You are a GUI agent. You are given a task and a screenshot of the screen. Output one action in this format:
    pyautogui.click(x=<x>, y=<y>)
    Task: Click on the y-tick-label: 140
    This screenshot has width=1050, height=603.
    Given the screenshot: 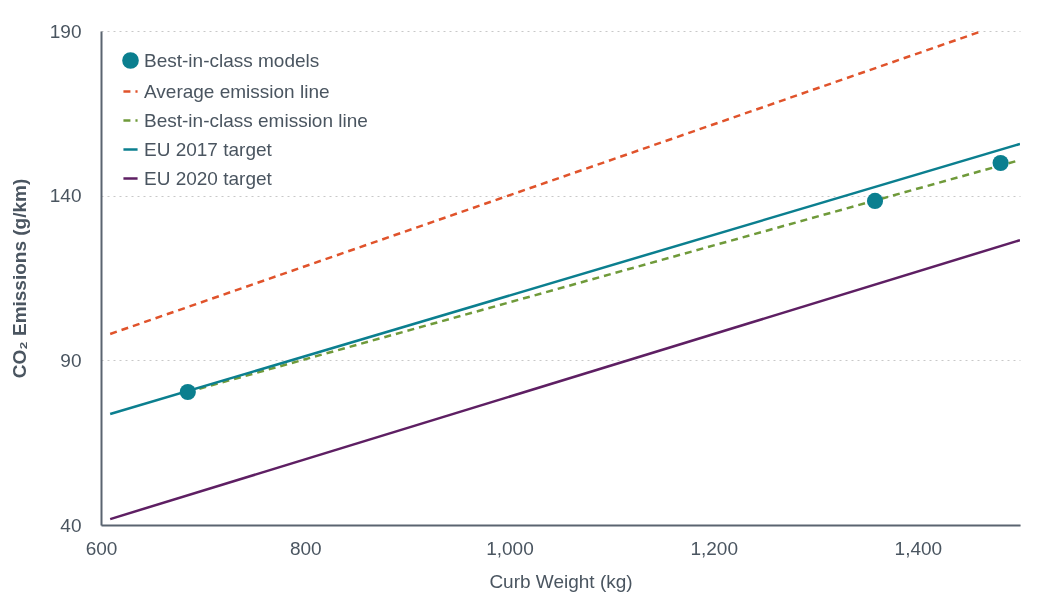 What is the action you would take?
    pyautogui.click(x=65, y=196)
    